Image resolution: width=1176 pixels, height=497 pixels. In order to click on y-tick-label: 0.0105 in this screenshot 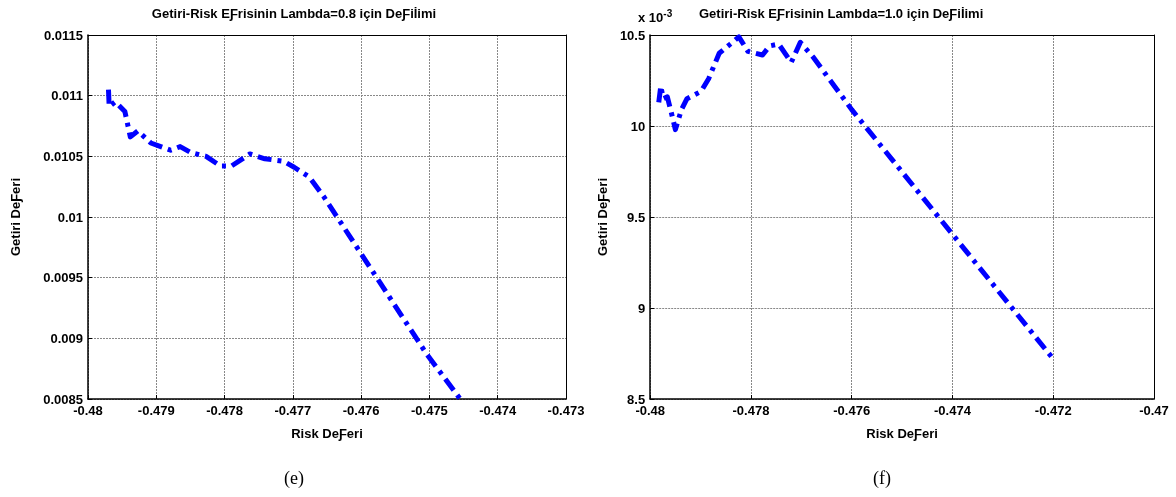, I will do `click(63, 156)`.